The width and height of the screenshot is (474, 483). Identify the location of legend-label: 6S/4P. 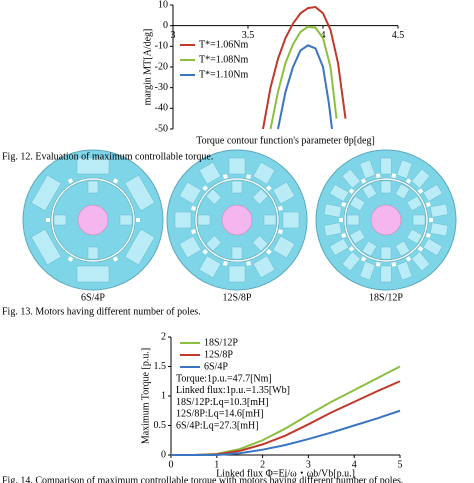
(216, 366).